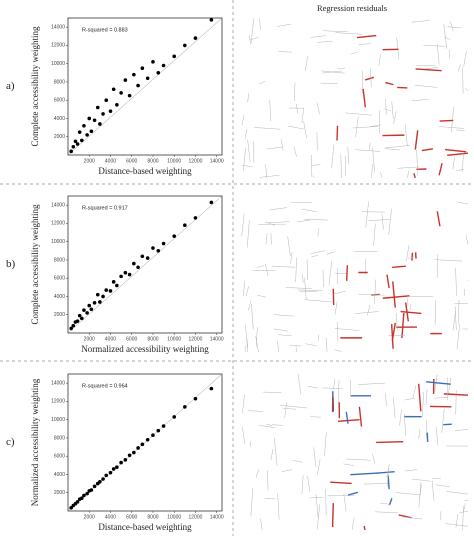  I want to click on y-tick-label: 10000, so click(58, 420).